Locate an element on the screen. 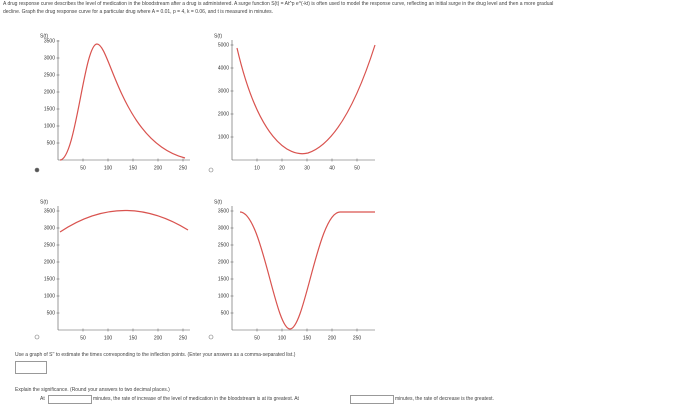  y-tick-label: 5000 is located at coordinates (223, 45).